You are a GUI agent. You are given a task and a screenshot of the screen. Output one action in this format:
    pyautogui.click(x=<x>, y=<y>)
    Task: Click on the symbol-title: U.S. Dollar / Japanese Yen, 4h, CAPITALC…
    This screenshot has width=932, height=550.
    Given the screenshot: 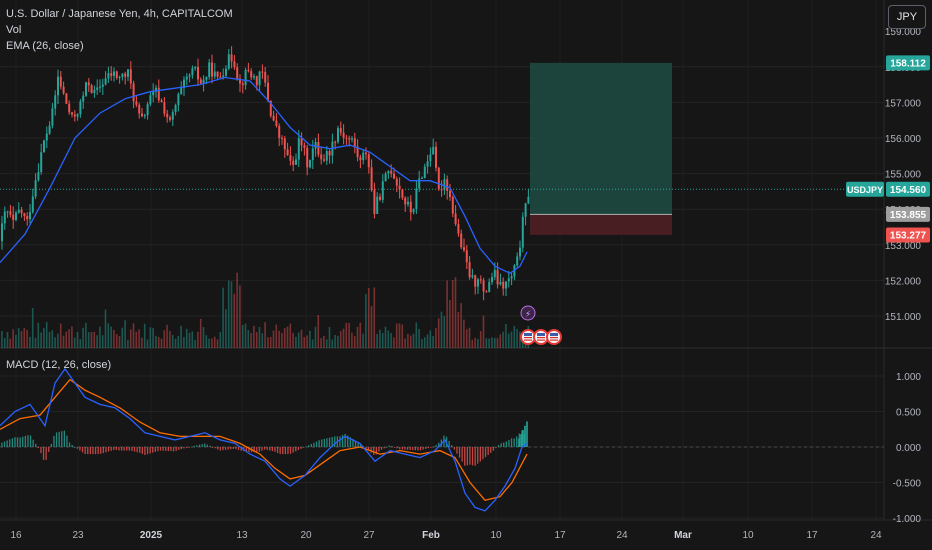 What is the action you would take?
    pyautogui.click(x=119, y=14)
    